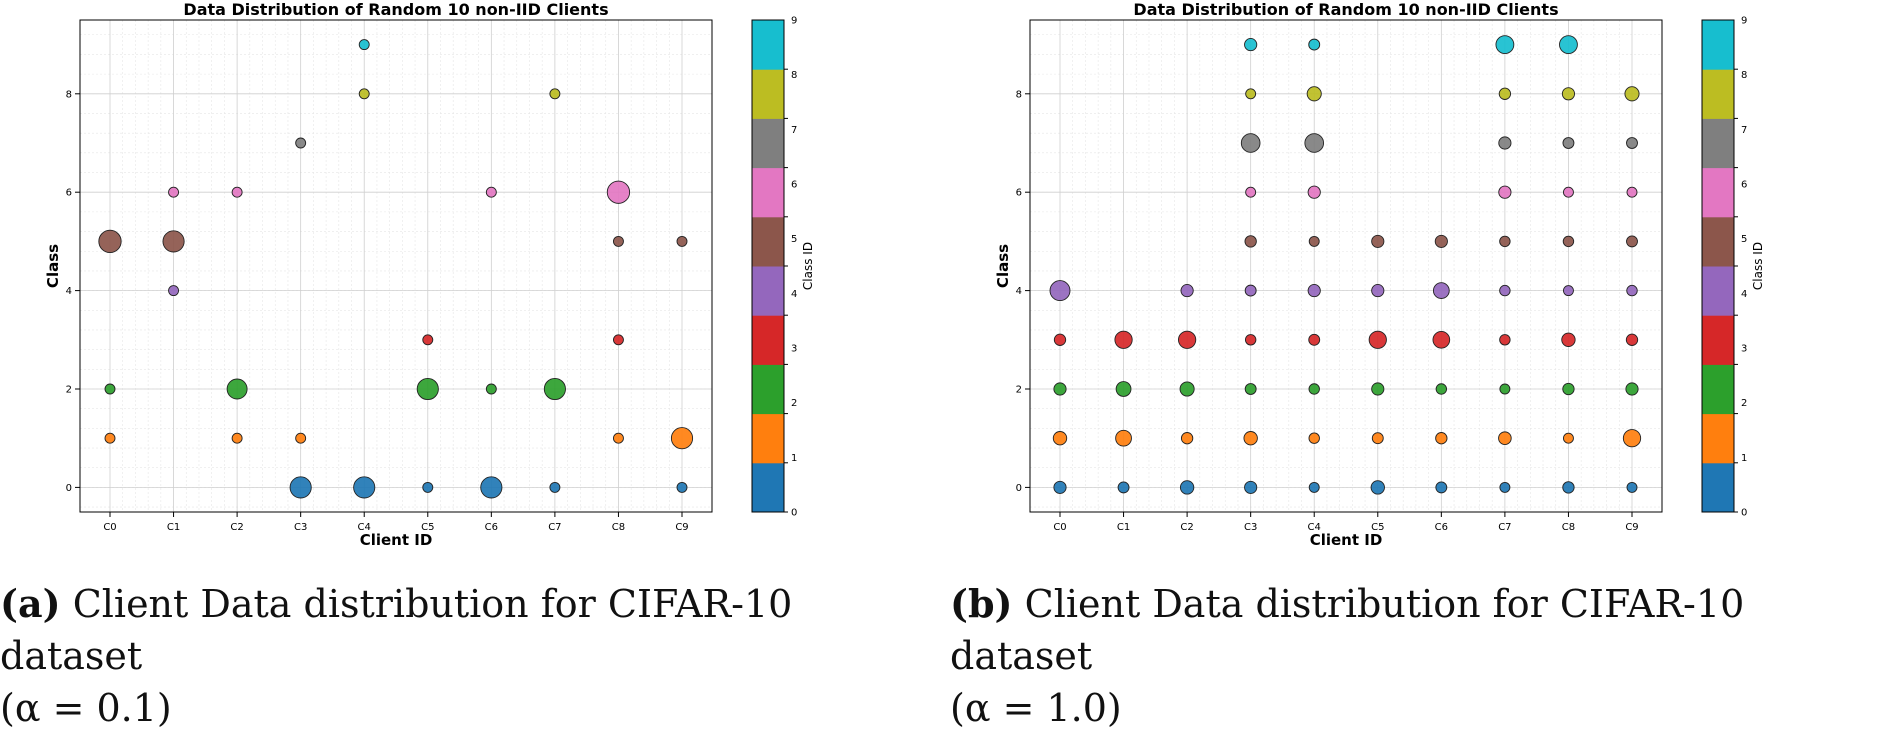 This screenshot has height=734, width=1900. What do you see at coordinates (1744, 513) in the screenshot?
I see `colorbar-tick-label-0: 0` at bounding box center [1744, 513].